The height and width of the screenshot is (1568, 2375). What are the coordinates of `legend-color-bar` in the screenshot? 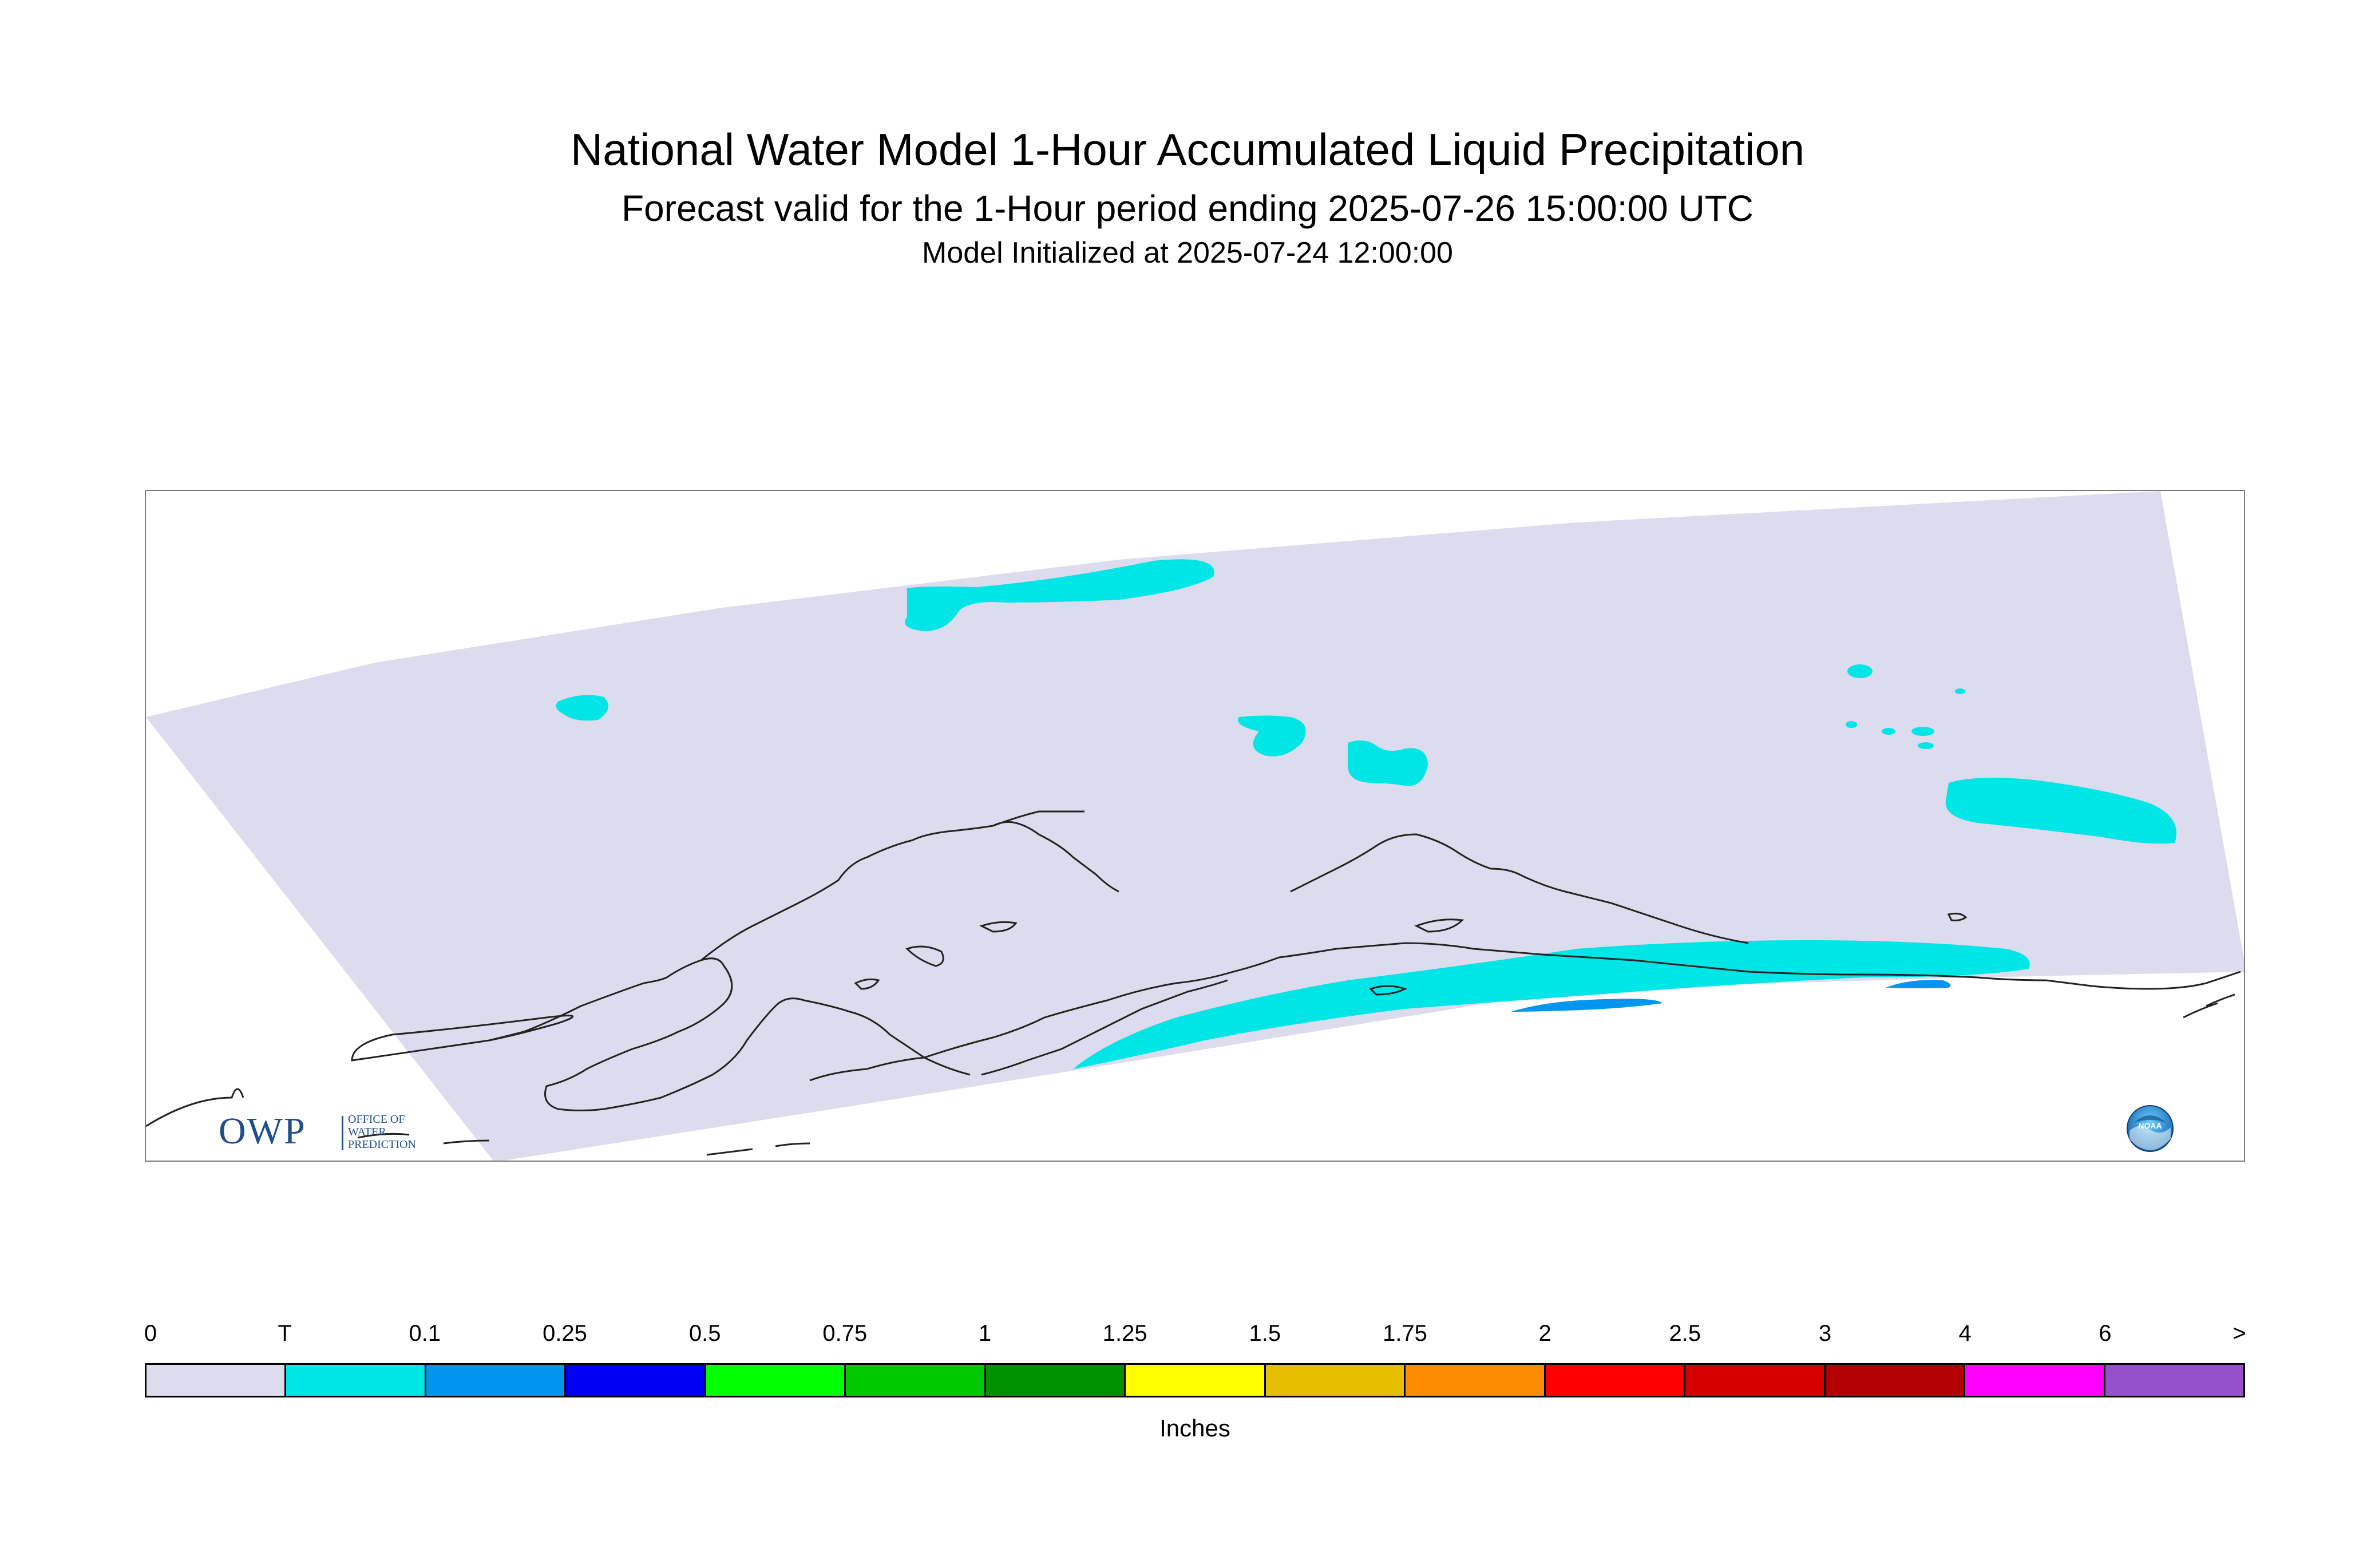 It's located at (1195, 1380).